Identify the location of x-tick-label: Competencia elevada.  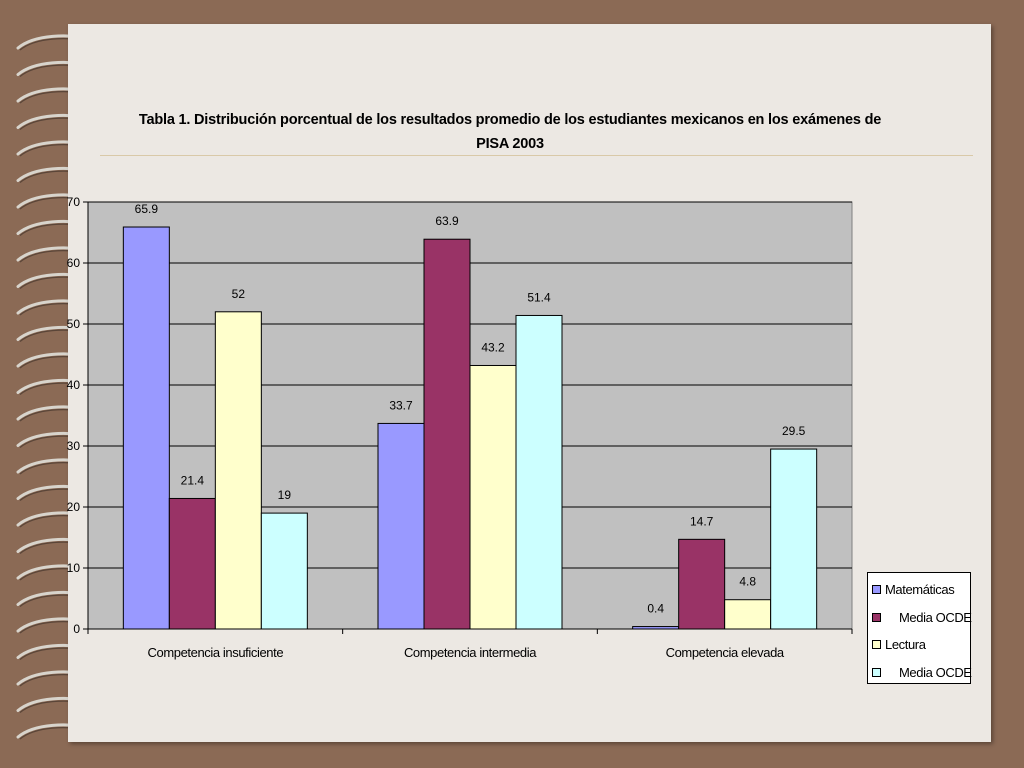
(725, 652).